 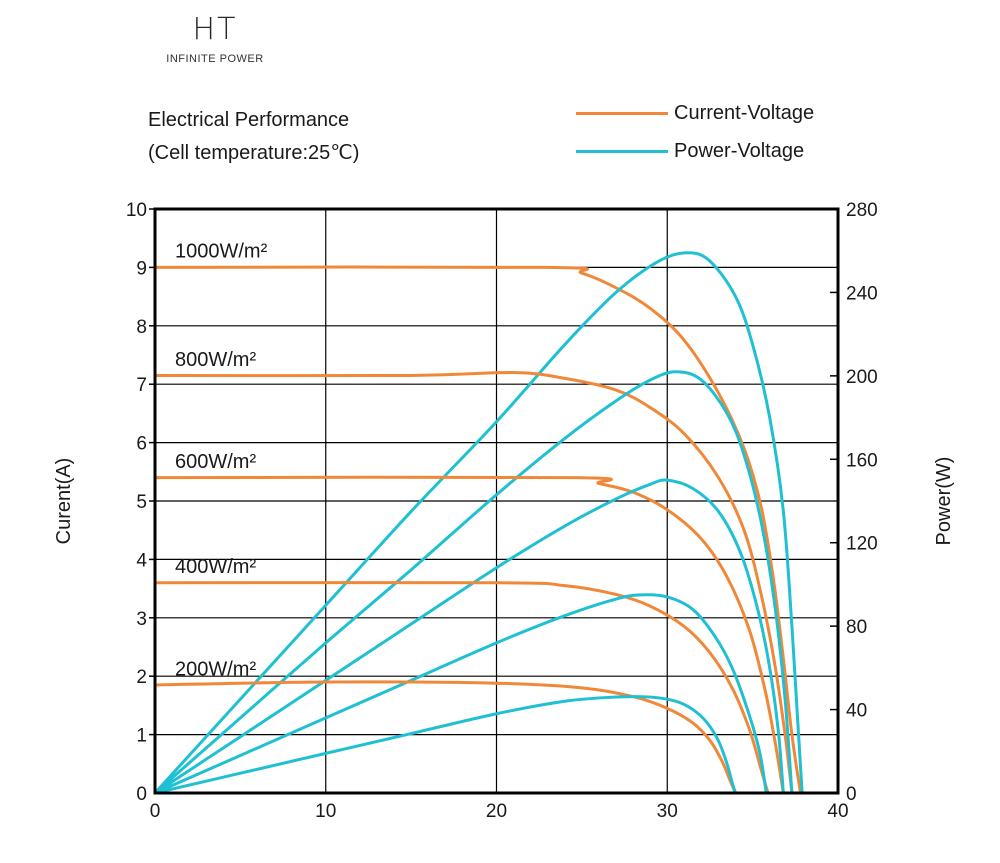 What do you see at coordinates (862, 210) in the screenshot?
I see `y2-tick-label: 280` at bounding box center [862, 210].